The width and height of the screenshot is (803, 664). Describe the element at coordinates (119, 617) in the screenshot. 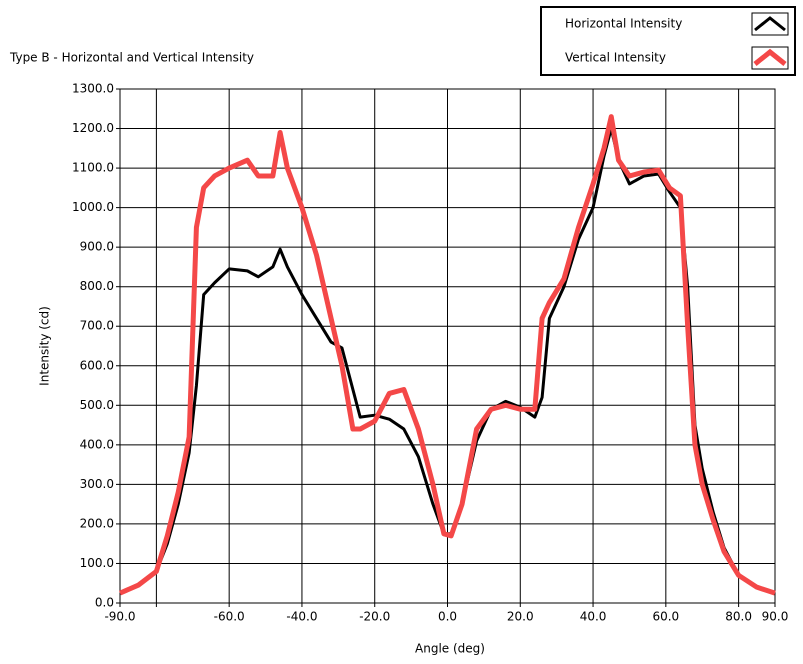

I see `x-tick-label: -90.0` at that location.